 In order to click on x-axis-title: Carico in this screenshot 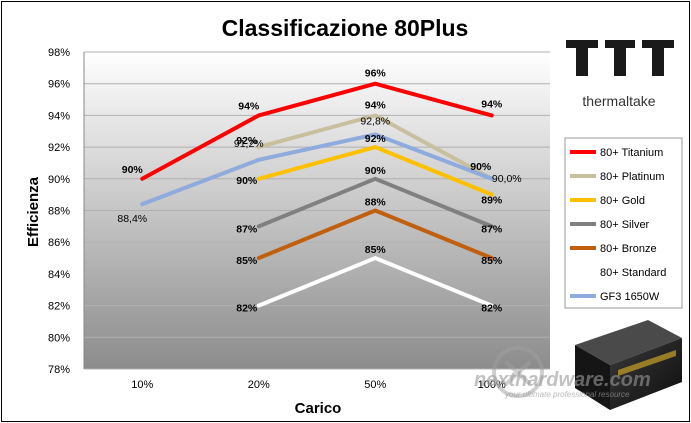, I will do `click(318, 408)`.